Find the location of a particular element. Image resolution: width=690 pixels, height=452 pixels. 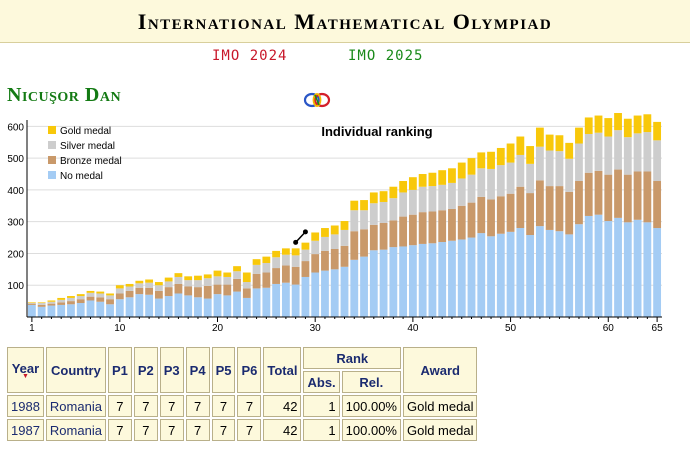

prev-year-link: IMO 2024 is located at coordinates (250, 56).